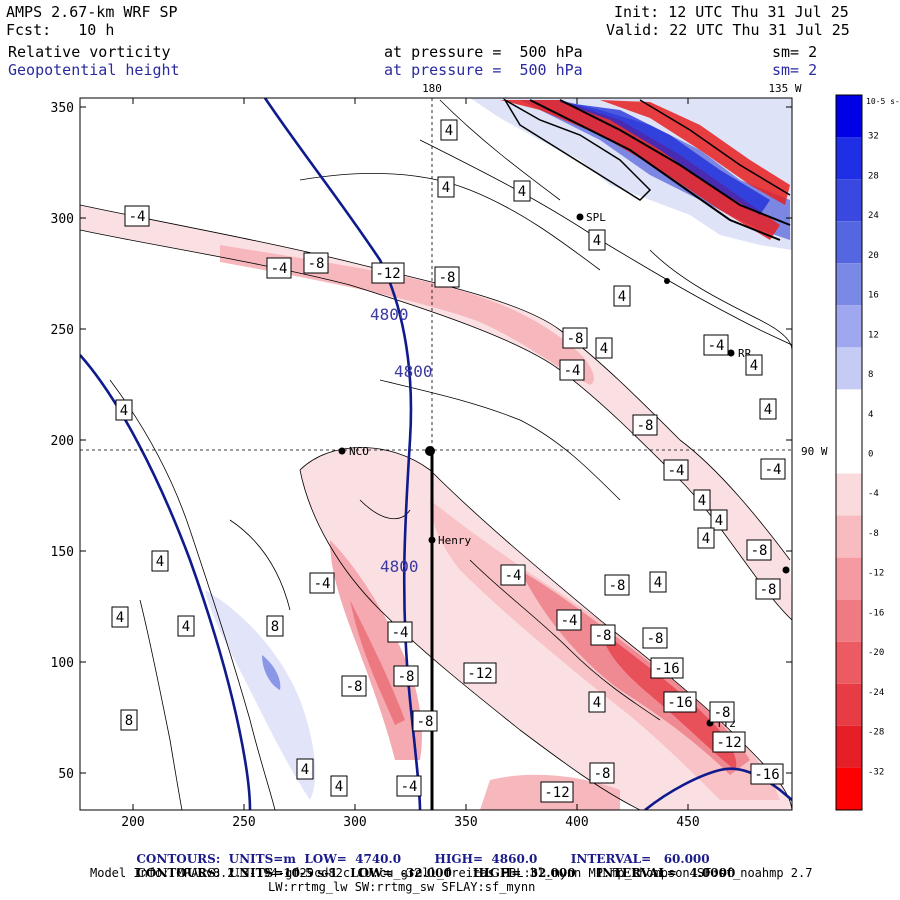  I want to click on station-henry-marker, so click(432, 540).